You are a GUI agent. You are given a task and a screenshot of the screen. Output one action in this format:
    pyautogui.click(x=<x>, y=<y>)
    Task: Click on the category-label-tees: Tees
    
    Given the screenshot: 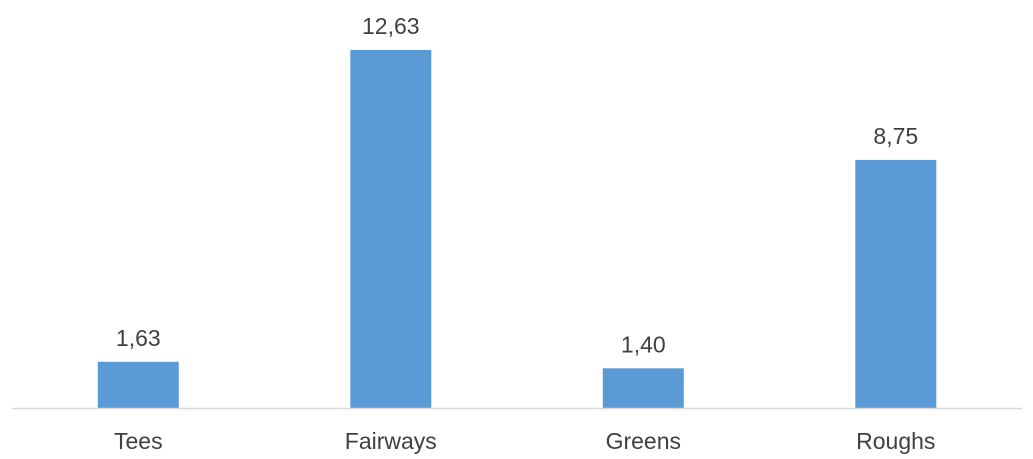 What is the action you would take?
    pyautogui.click(x=138, y=441)
    